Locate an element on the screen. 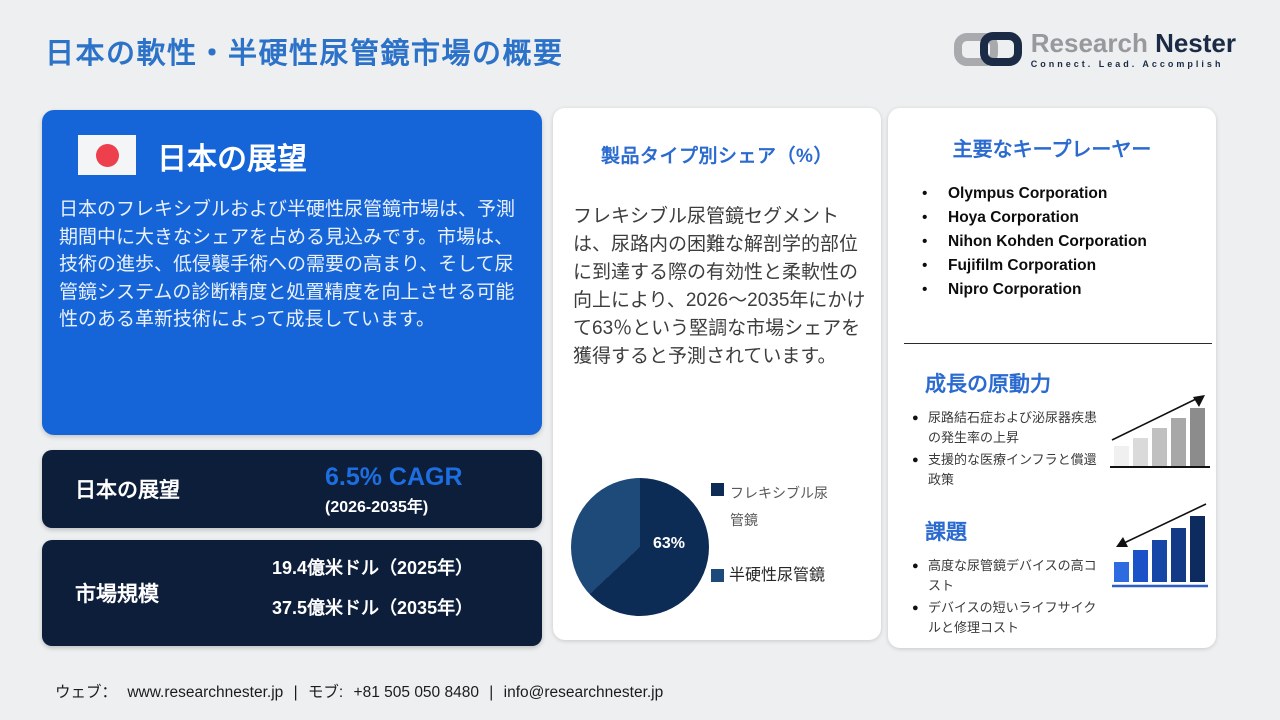  footer-website-link: www.researchnester.jp is located at coordinates (205, 692).